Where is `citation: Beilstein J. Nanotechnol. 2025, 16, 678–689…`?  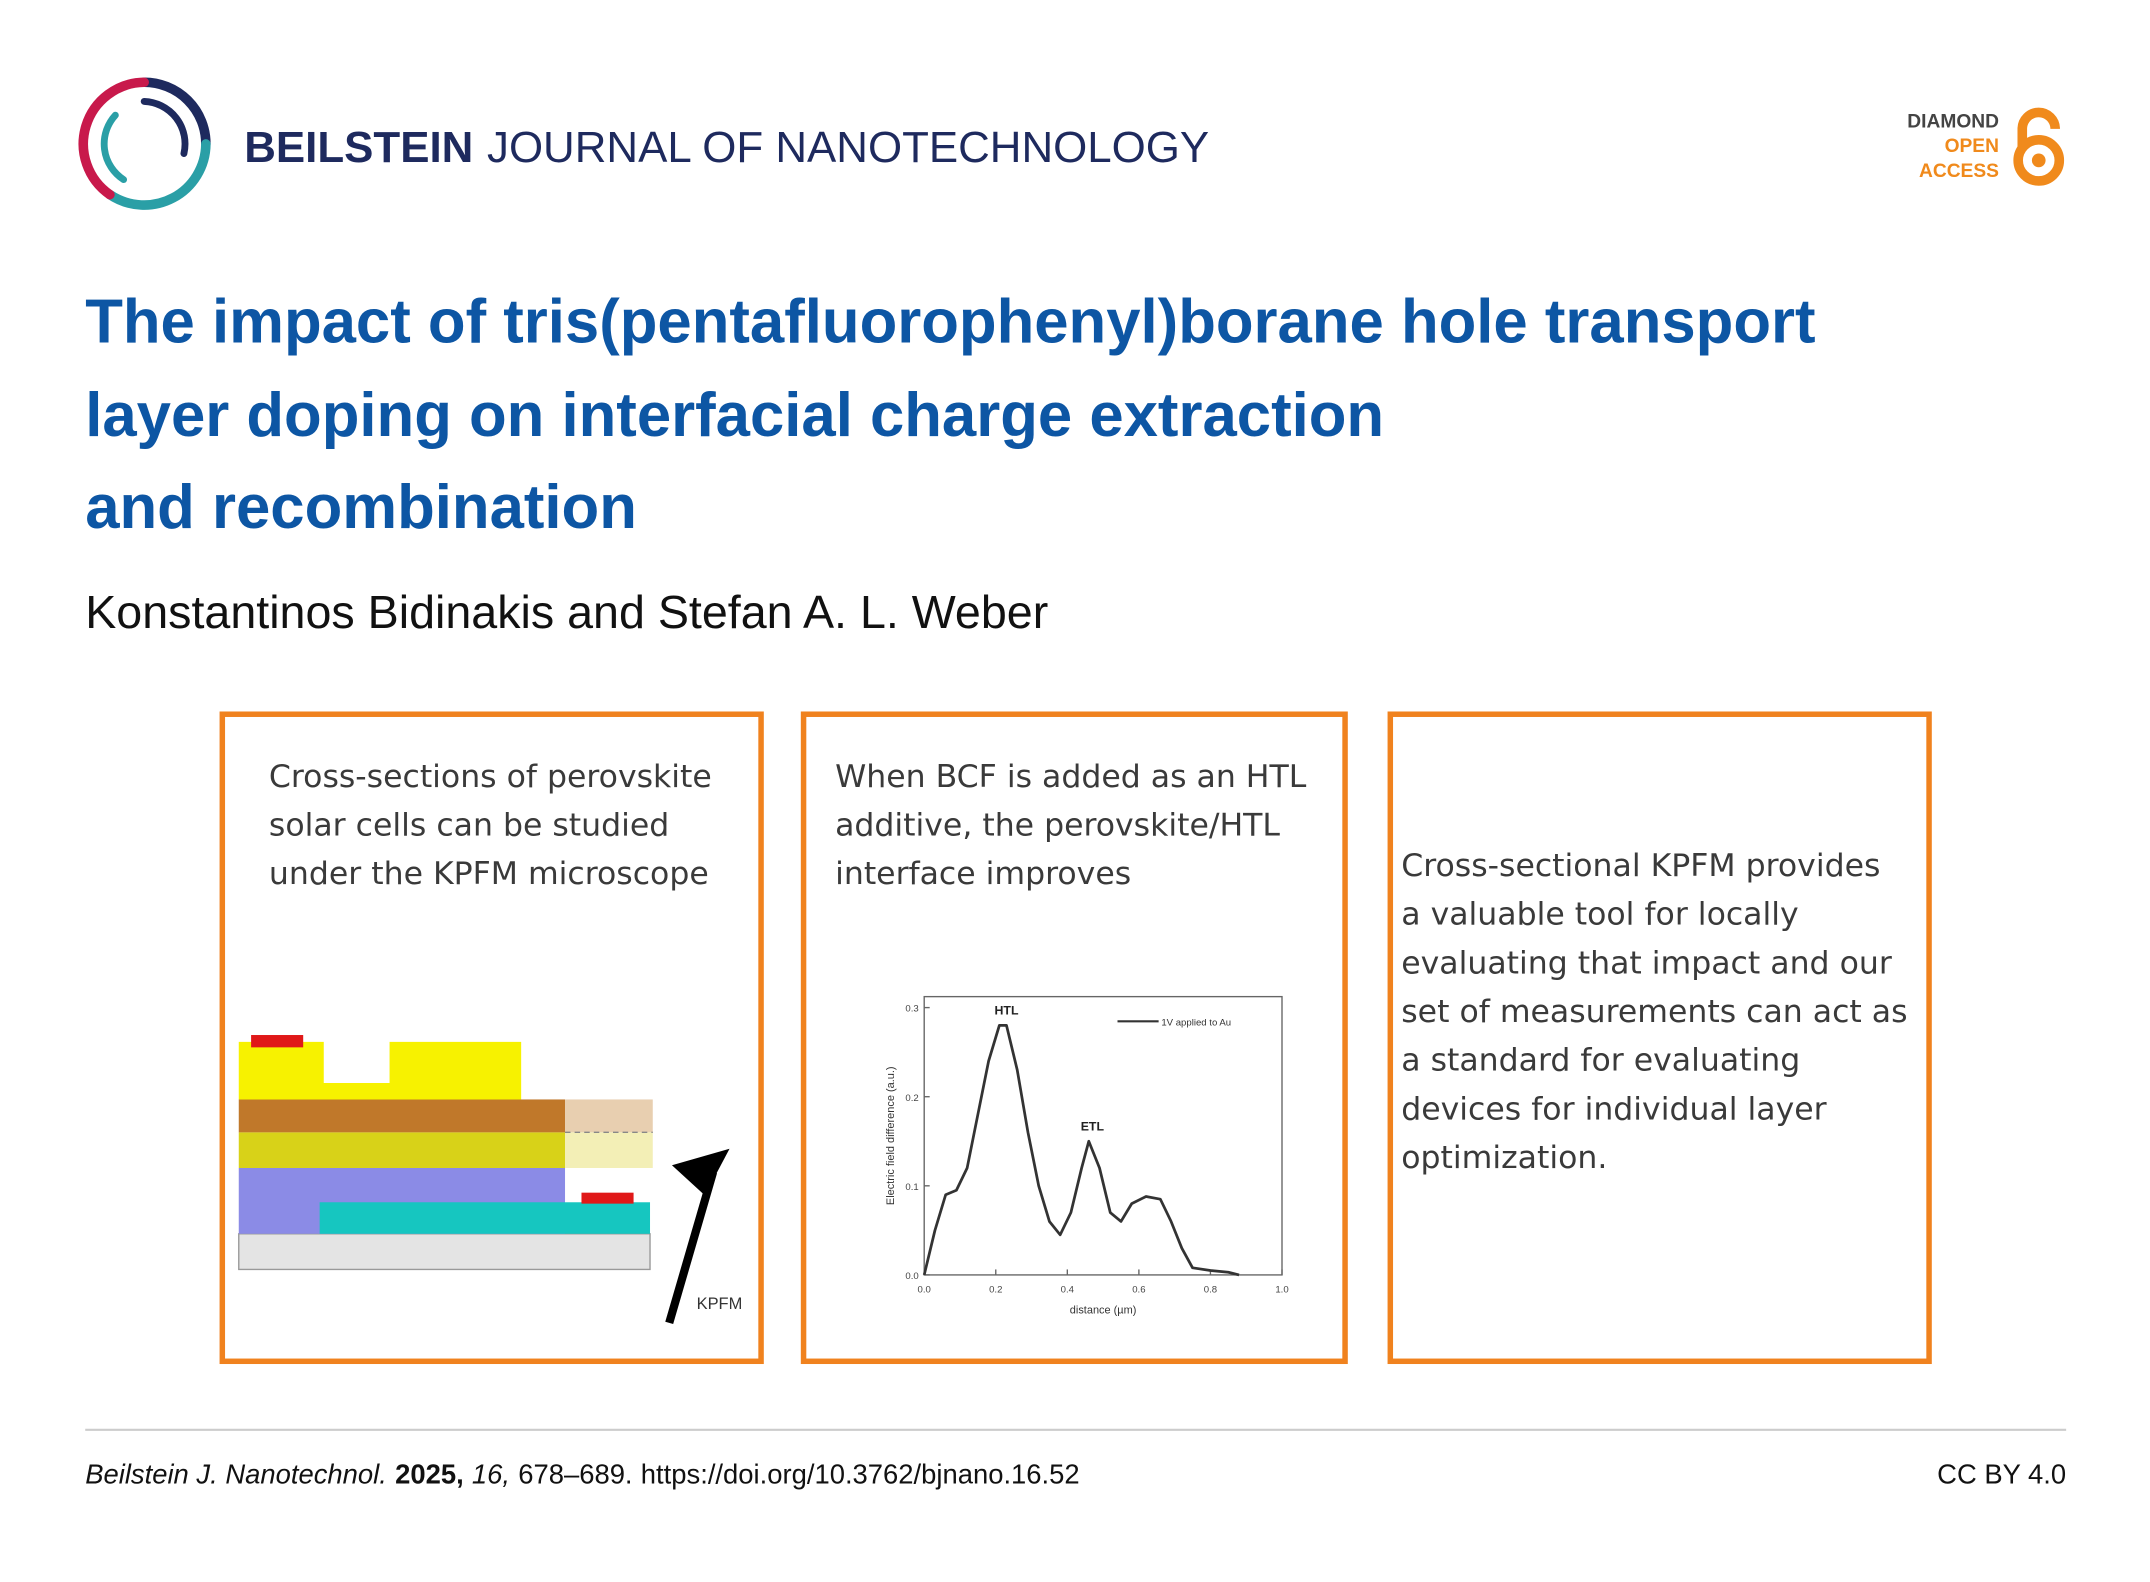 citation: Beilstein J. Nanotechnol. 2025, 16, 678–689… is located at coordinates (582, 1473).